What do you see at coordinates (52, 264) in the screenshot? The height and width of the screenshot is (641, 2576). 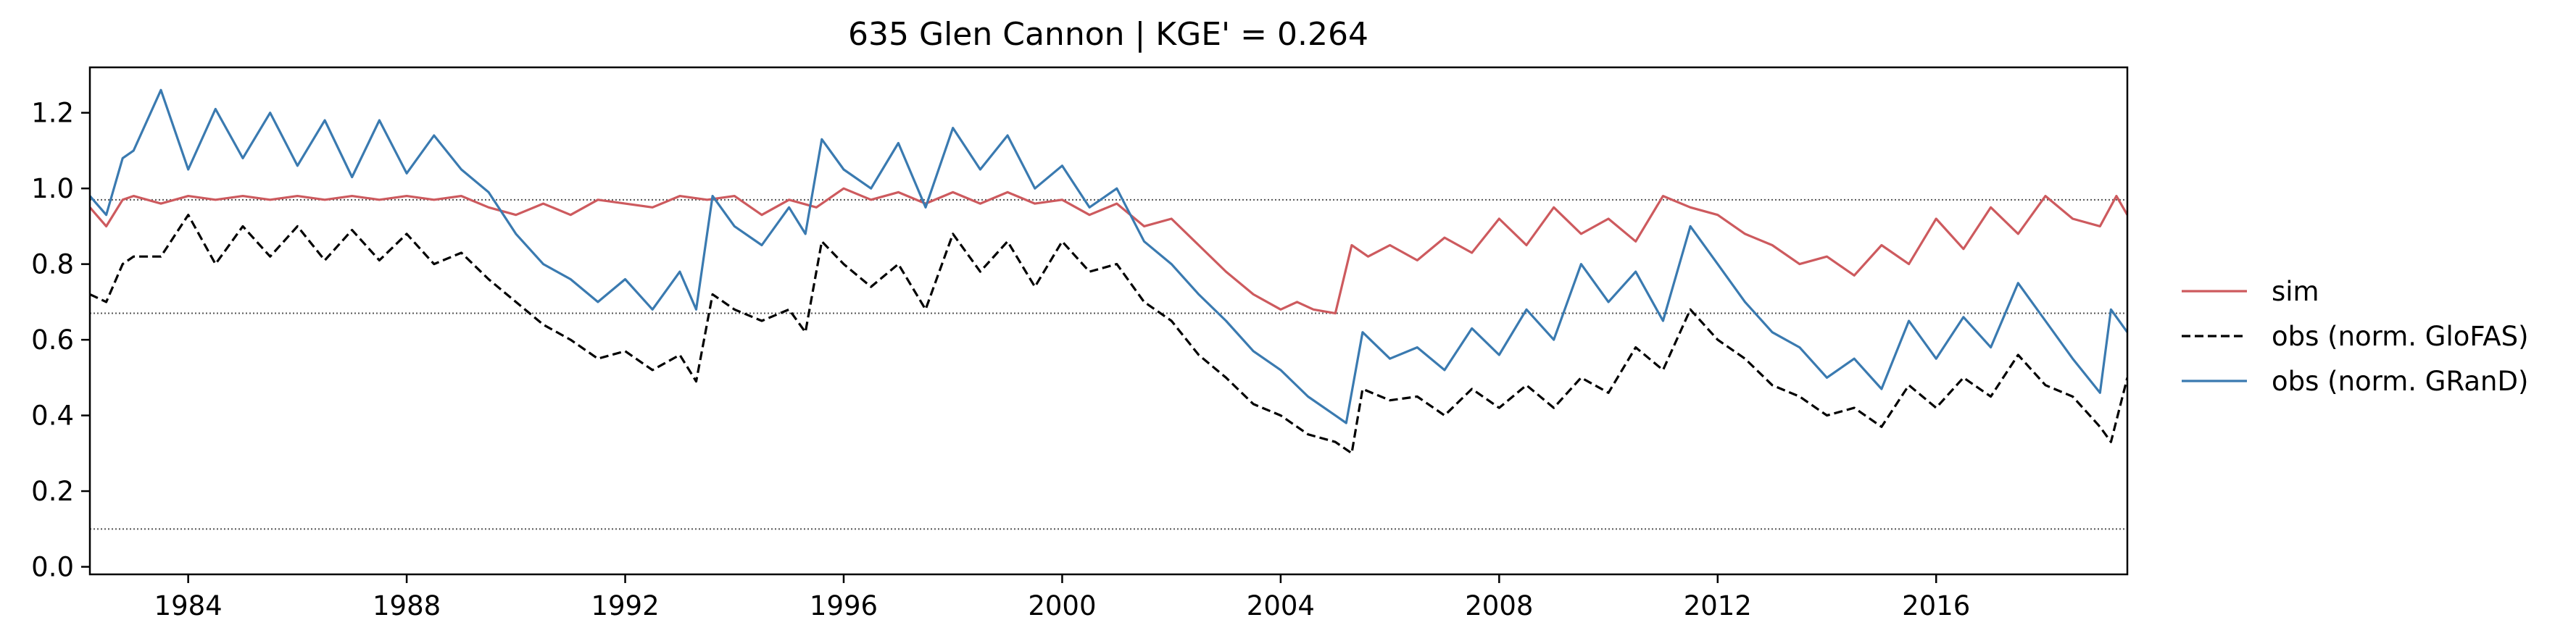 I see `y-tick-label: 0.8` at bounding box center [52, 264].